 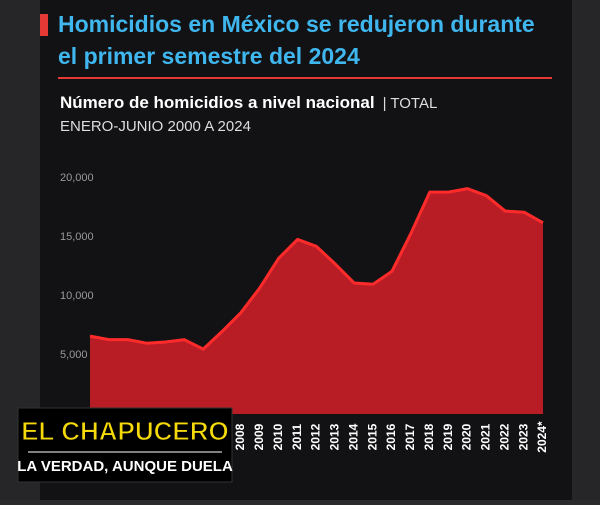 I want to click on x-tick-label: 2020, so click(x=467, y=436).